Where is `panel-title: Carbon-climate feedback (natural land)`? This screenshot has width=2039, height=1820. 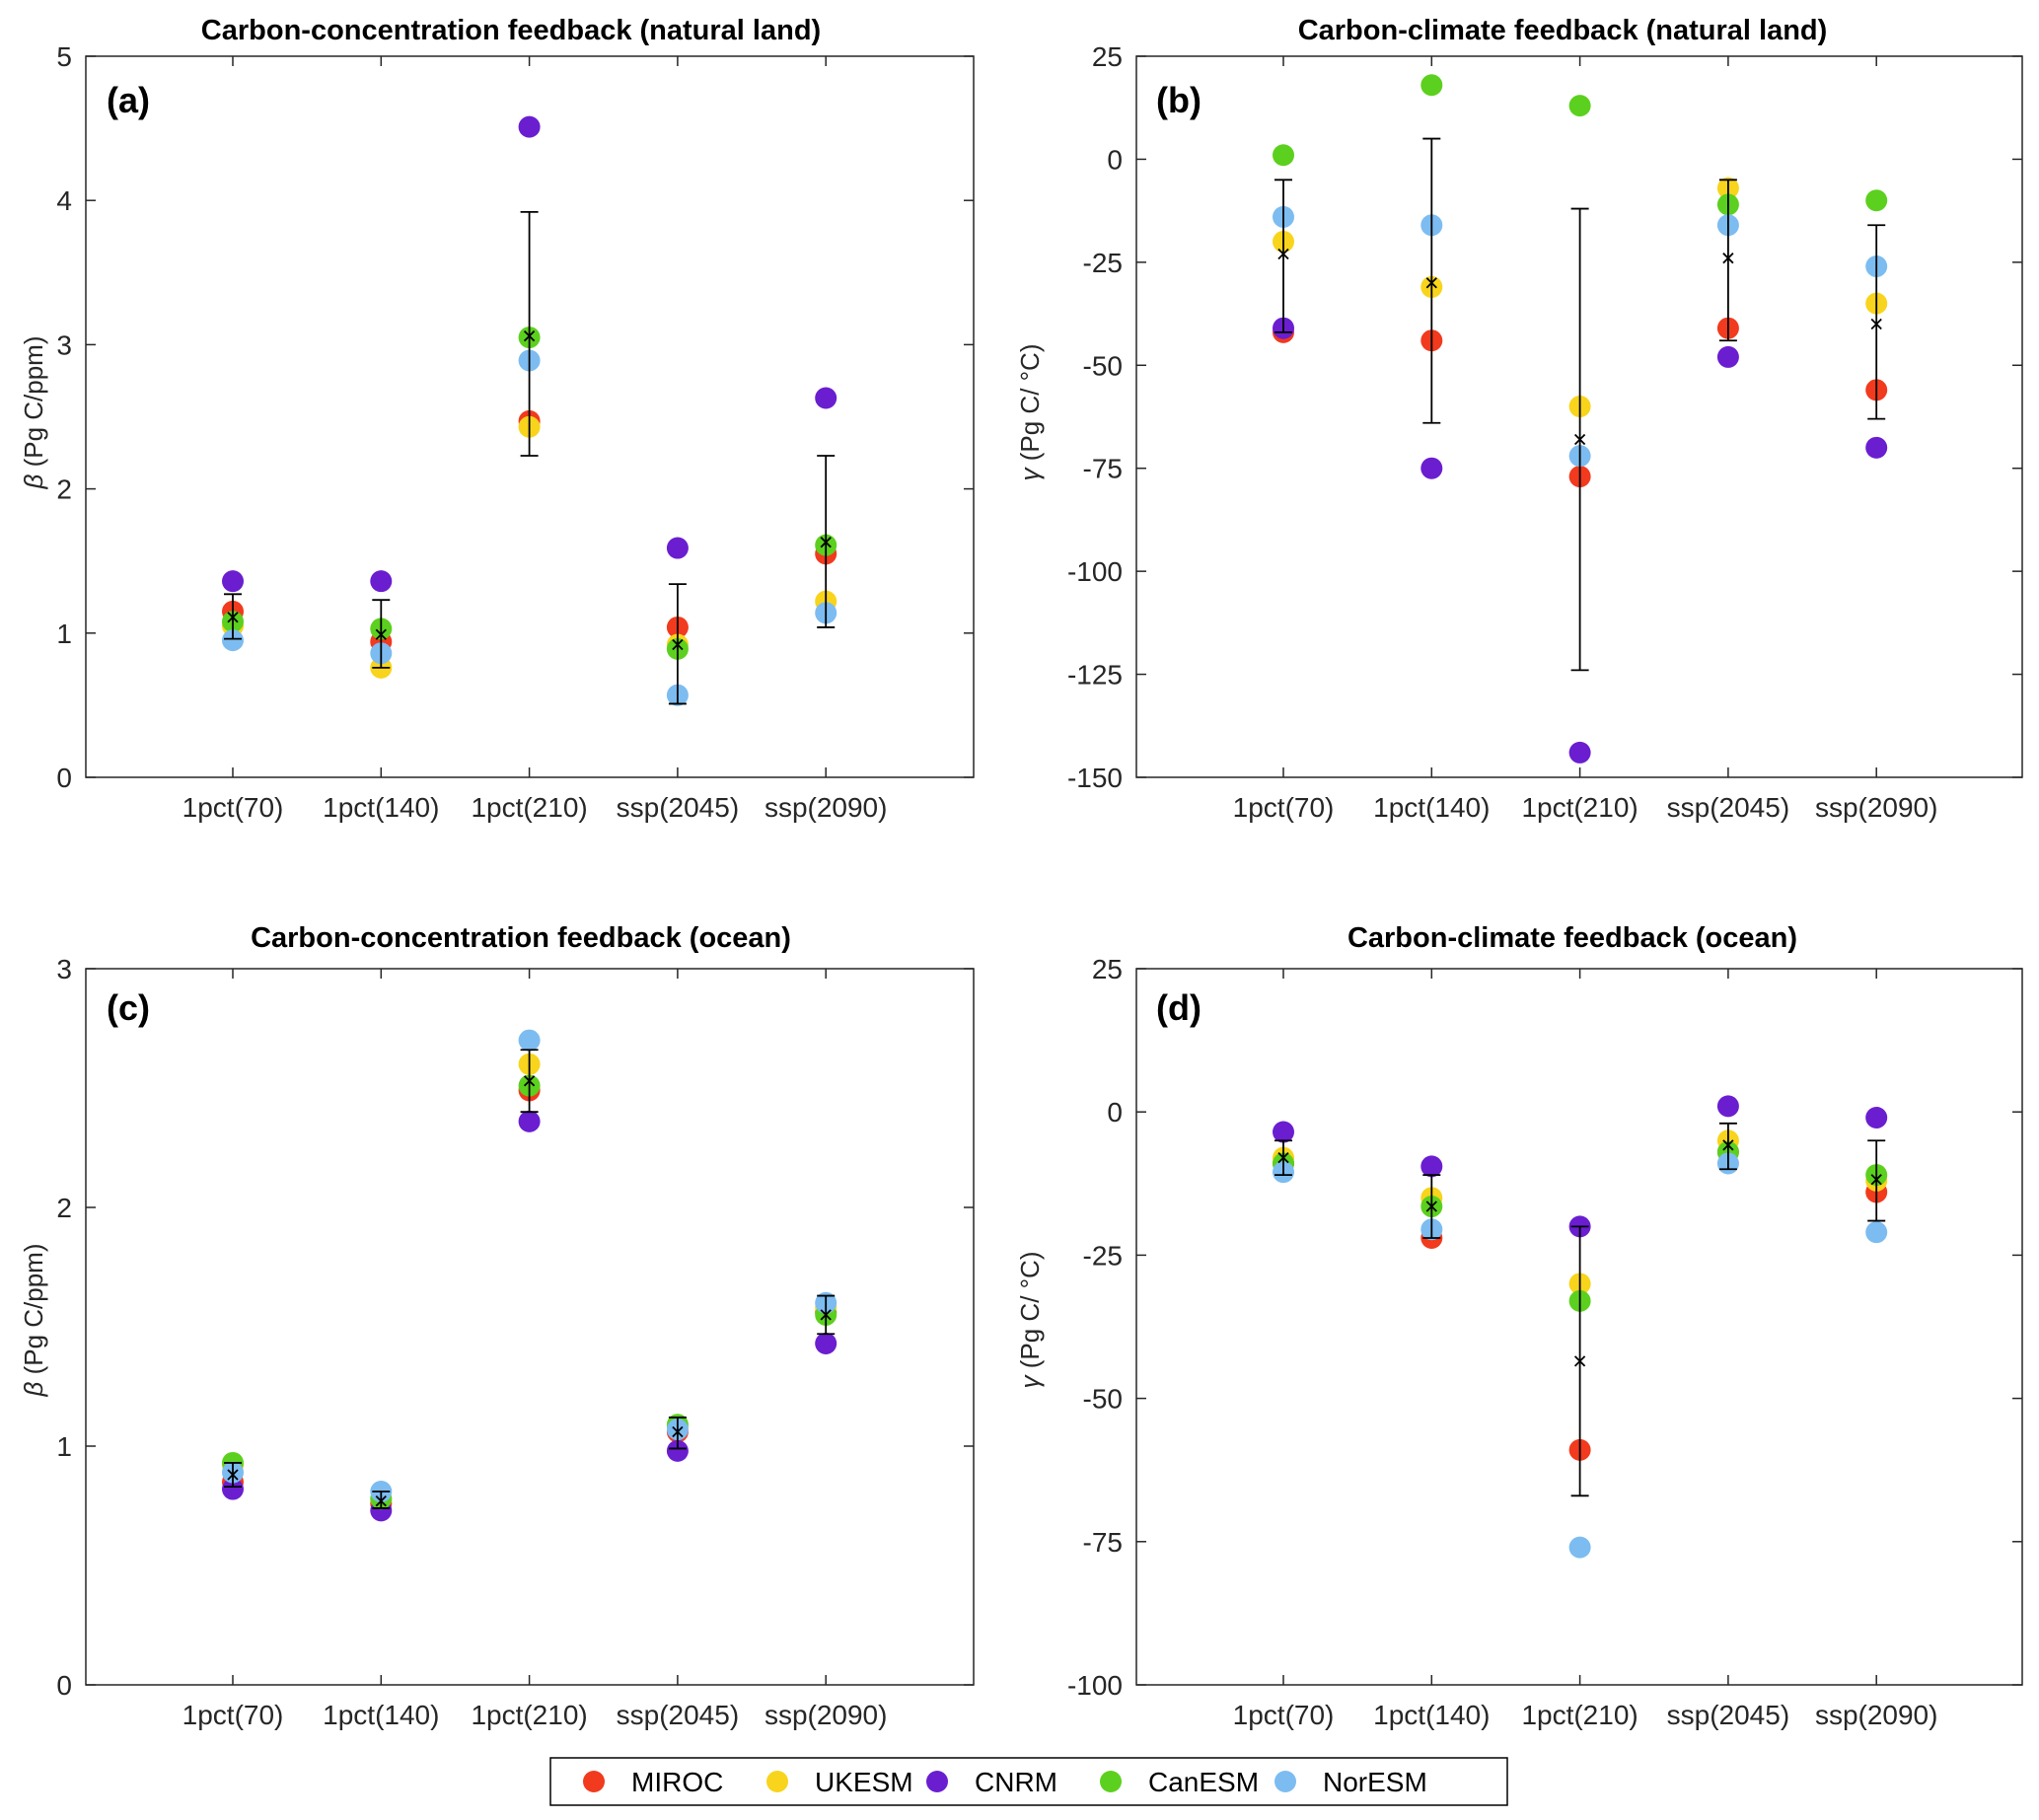 panel-title: Carbon-climate feedback (natural land) is located at coordinates (1563, 30).